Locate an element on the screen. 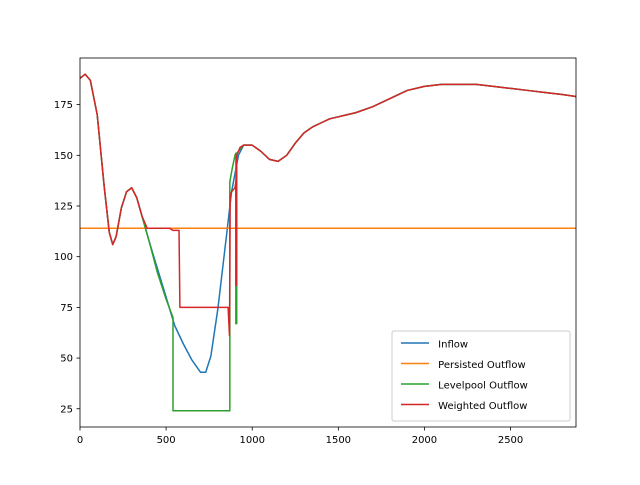 The width and height of the screenshot is (640, 485). legend-label: Inflow is located at coordinates (451, 345).